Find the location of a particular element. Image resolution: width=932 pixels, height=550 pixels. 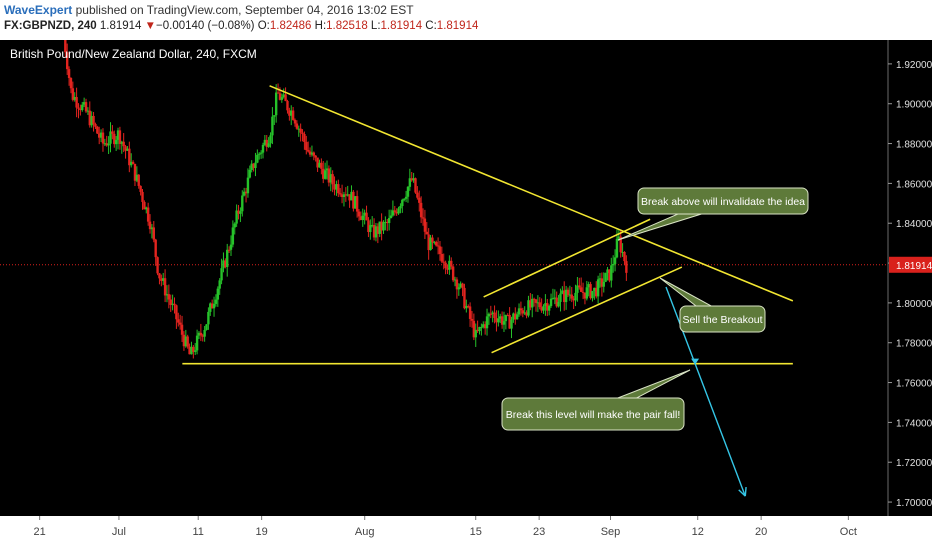

time-axis-ticks: 21 Jul 11 19 Aug 15 23 Sep 12 20 Oct is located at coordinates (445, 527).